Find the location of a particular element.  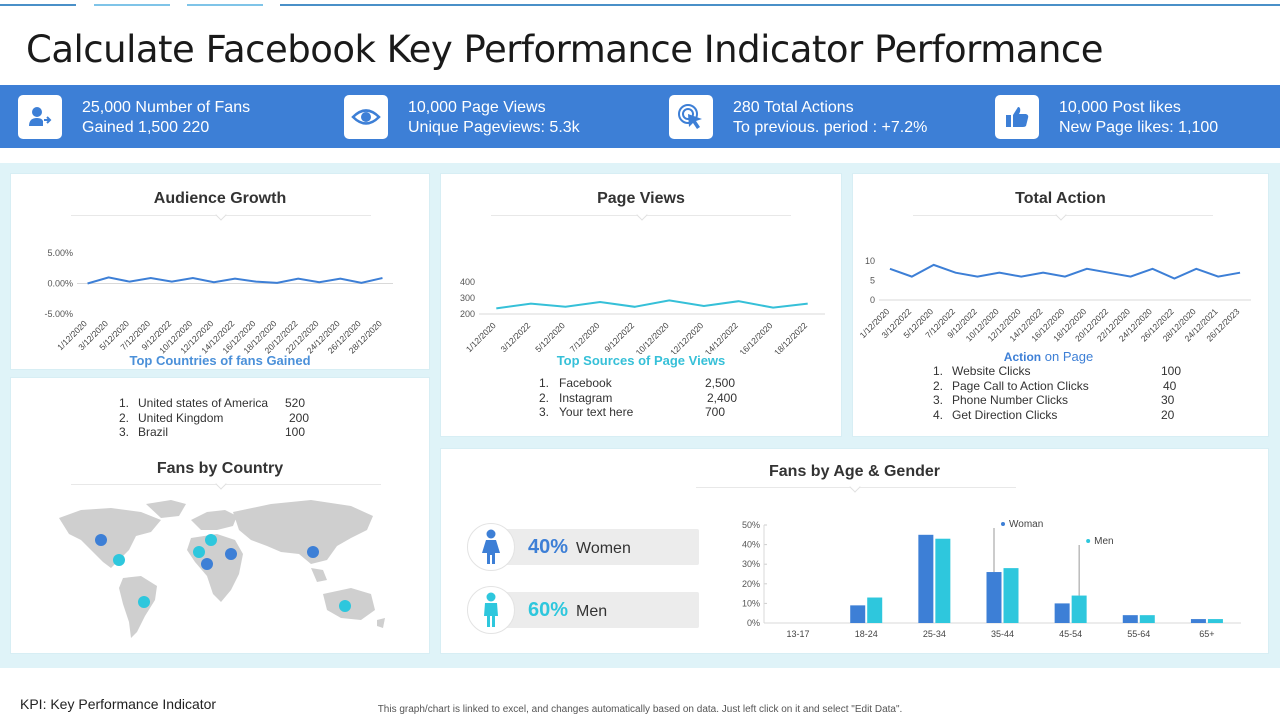

kpi-fans-line1: 25,000 Number of Fans is located at coordinates (166, 107).